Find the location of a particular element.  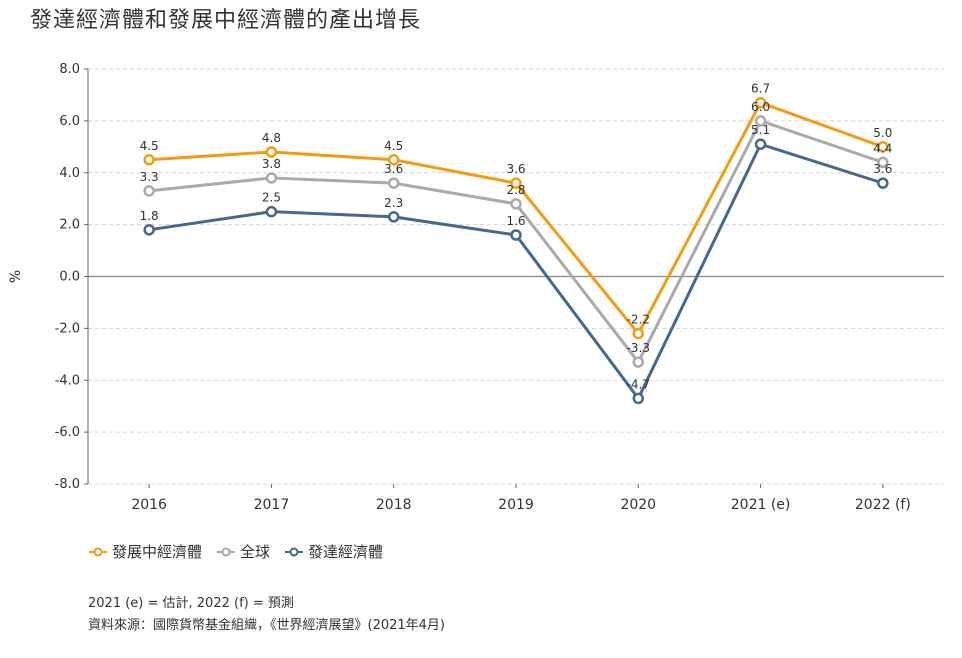

legend-label: 發達經濟體 is located at coordinates (346, 552).